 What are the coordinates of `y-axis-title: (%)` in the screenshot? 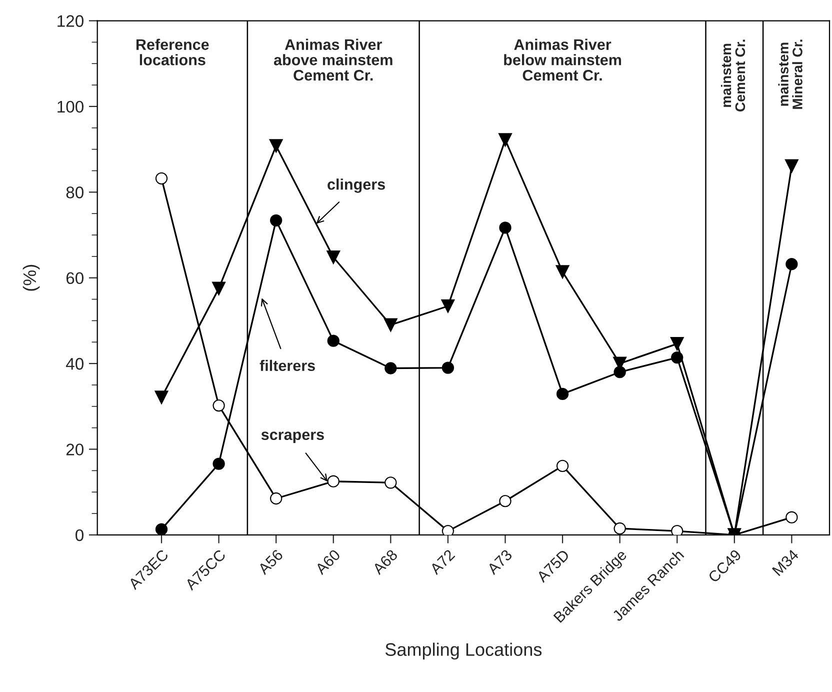 It's located at (31, 277).